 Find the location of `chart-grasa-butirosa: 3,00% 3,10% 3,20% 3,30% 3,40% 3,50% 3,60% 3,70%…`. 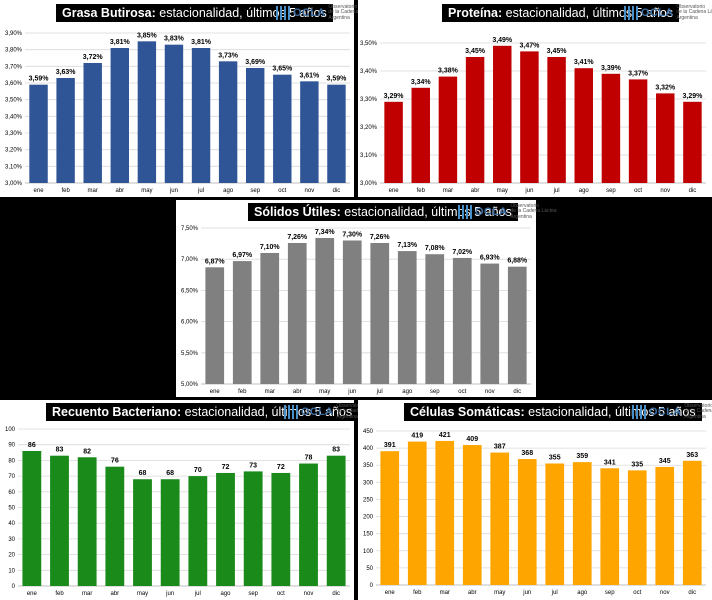

chart-grasa-butirosa: 3,00% 3,10% 3,20% 3,30% 3,40% 3,50% 3,60% 3,70%… is located at coordinates (177, 112).